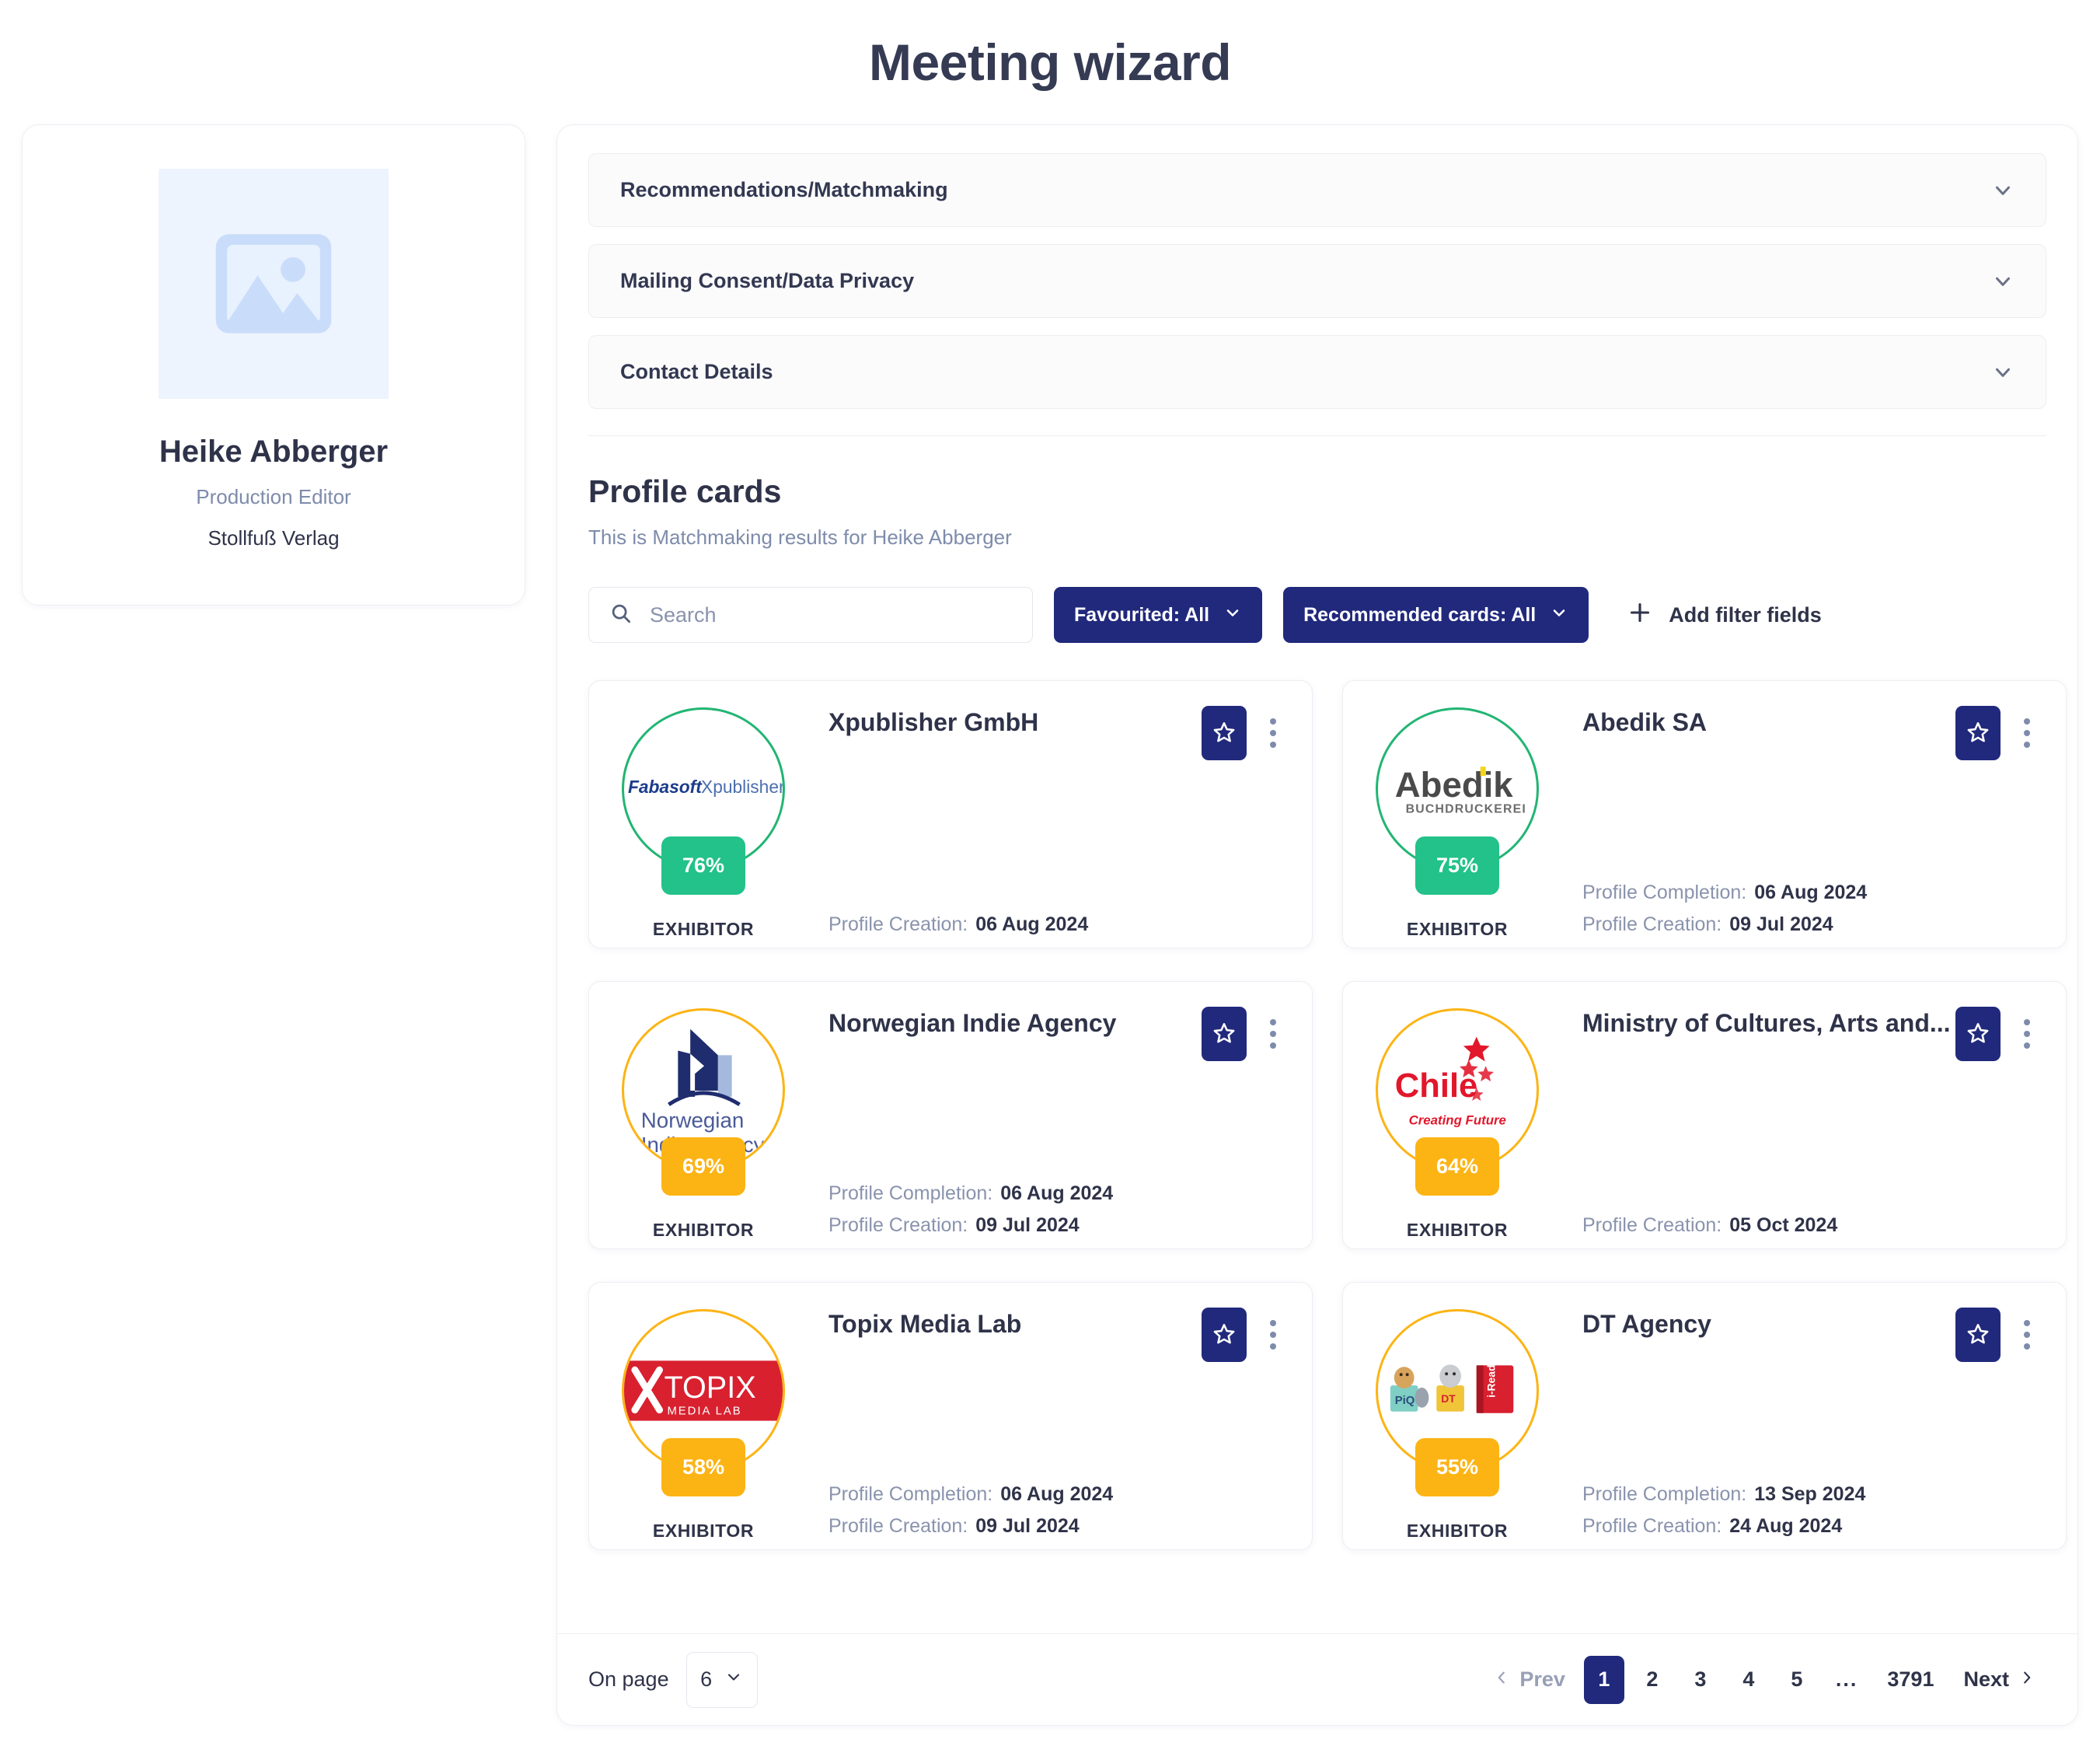 The height and width of the screenshot is (1739, 2100). What do you see at coordinates (1797, 1680) in the screenshot?
I see `pagination-page-5: 5` at bounding box center [1797, 1680].